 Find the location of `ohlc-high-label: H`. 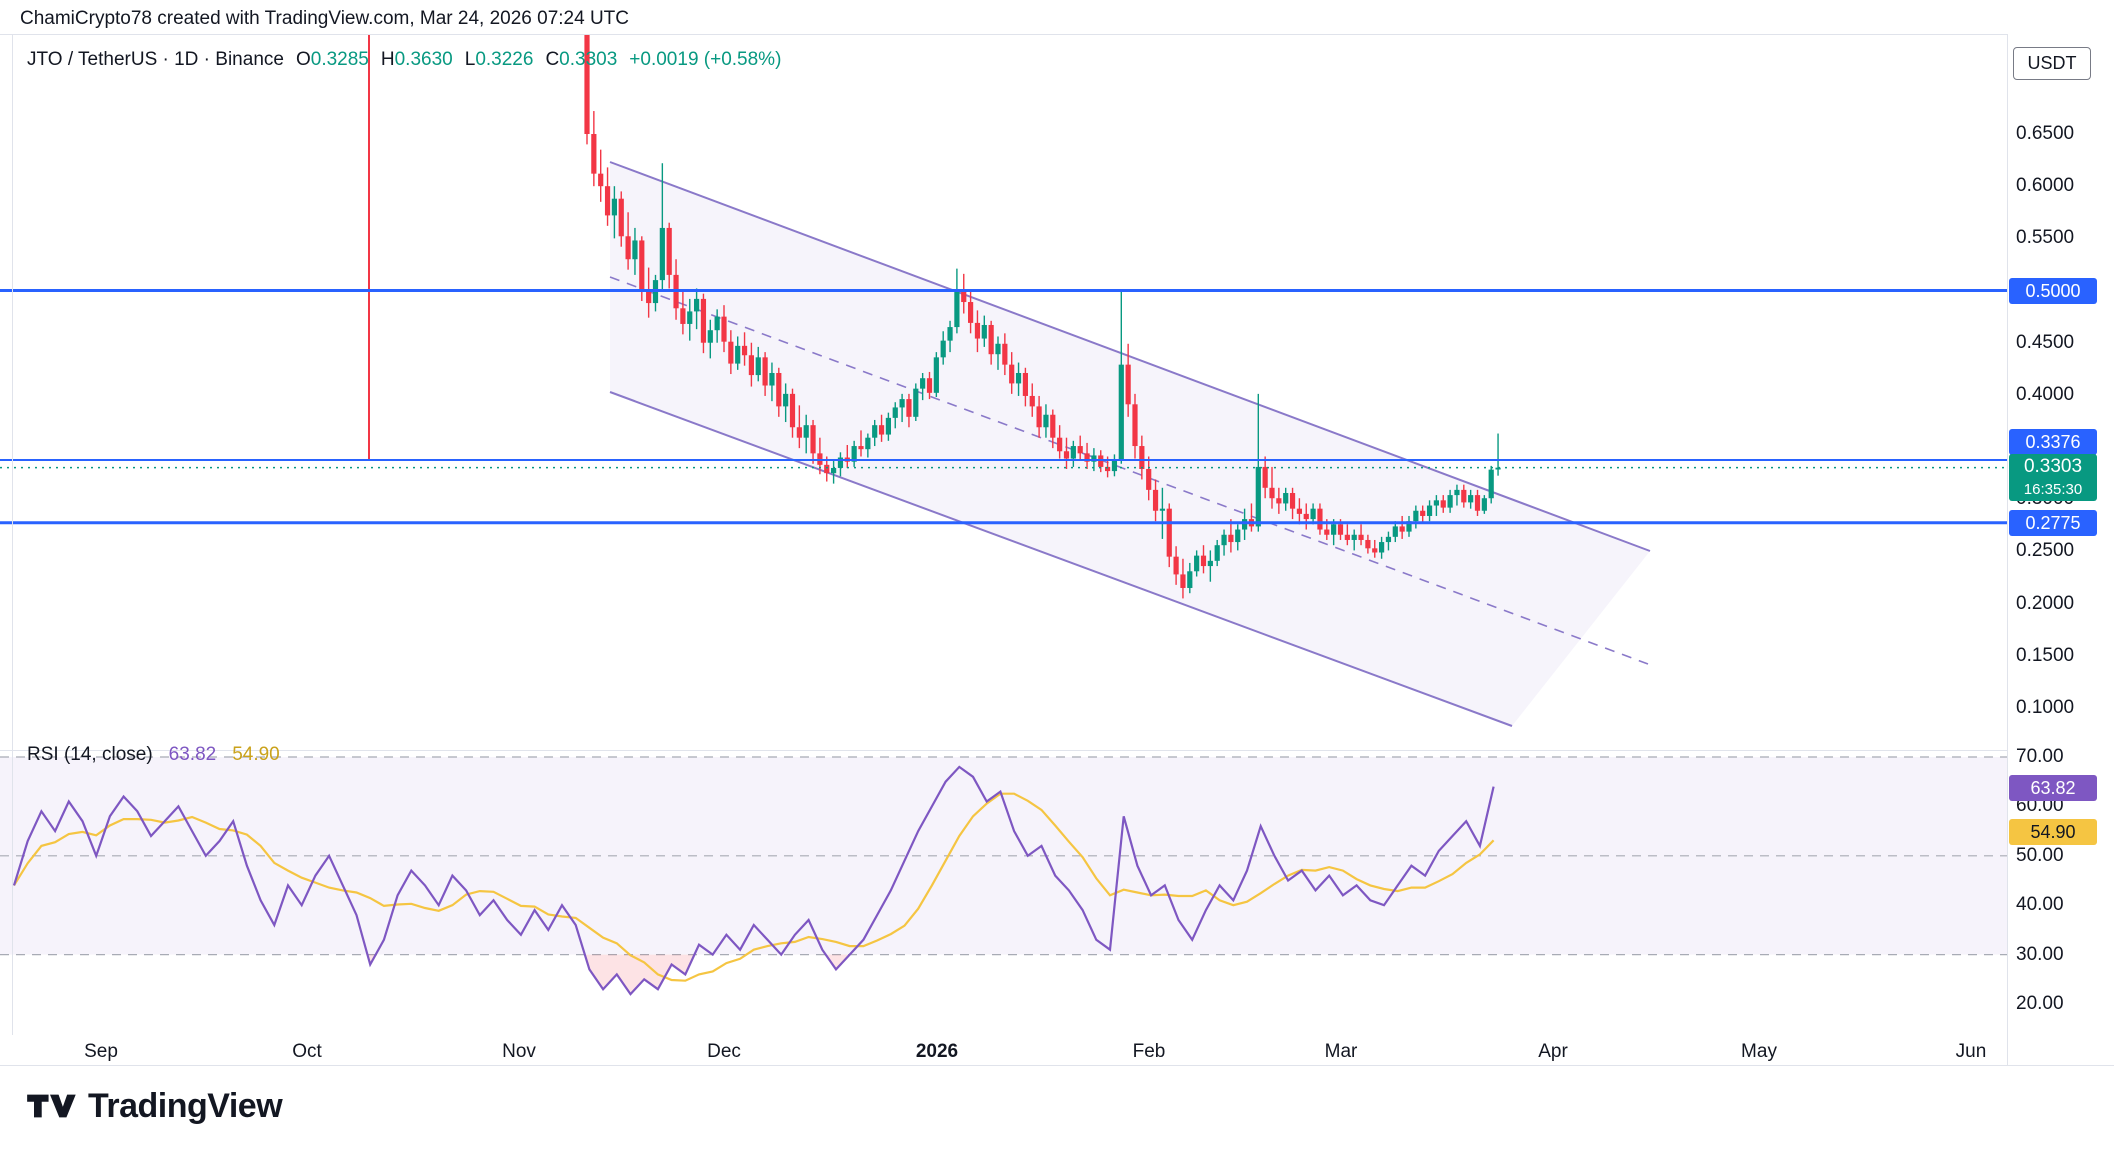

ohlc-high-label: H is located at coordinates (387, 59).